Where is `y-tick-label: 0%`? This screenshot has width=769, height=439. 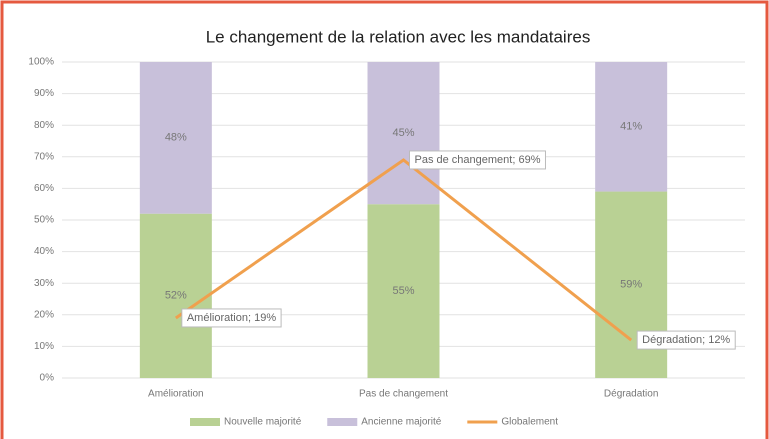
y-tick-label: 0% is located at coordinates (47, 378).